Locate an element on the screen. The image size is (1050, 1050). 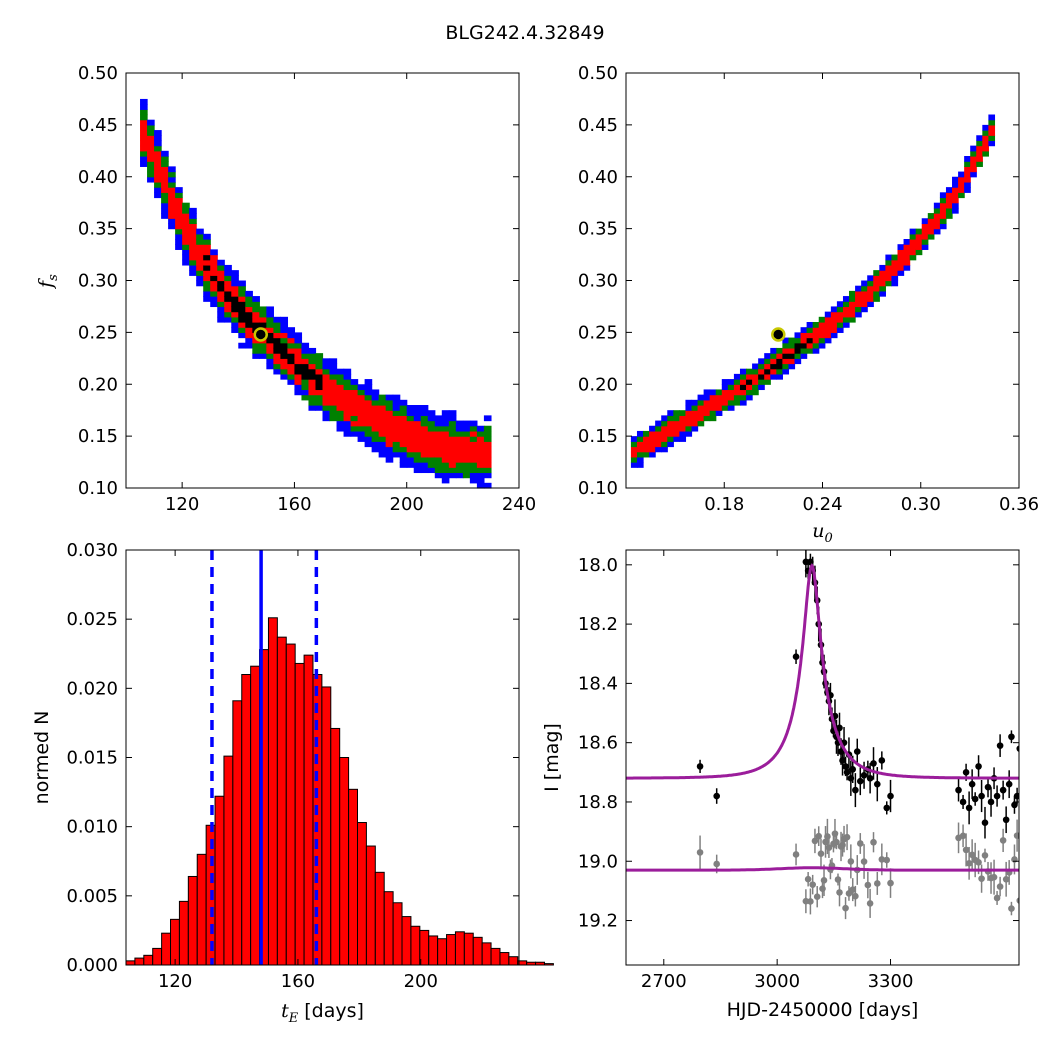
y-tick-label: 0.15 is located at coordinates (598, 436).